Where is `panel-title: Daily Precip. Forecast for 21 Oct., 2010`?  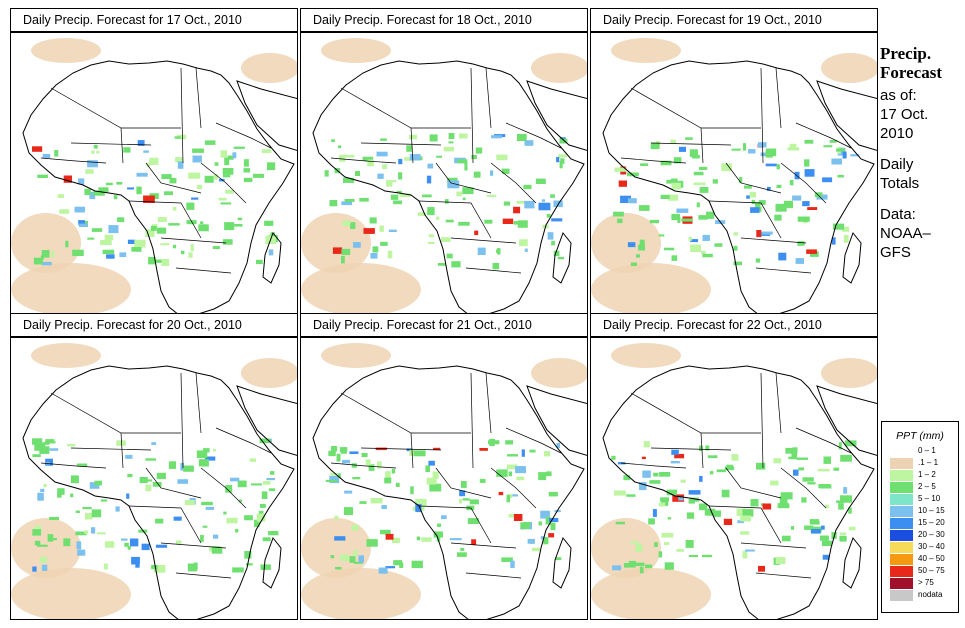 panel-title: Daily Precip. Forecast for 21 Oct., 2010 is located at coordinates (444, 325).